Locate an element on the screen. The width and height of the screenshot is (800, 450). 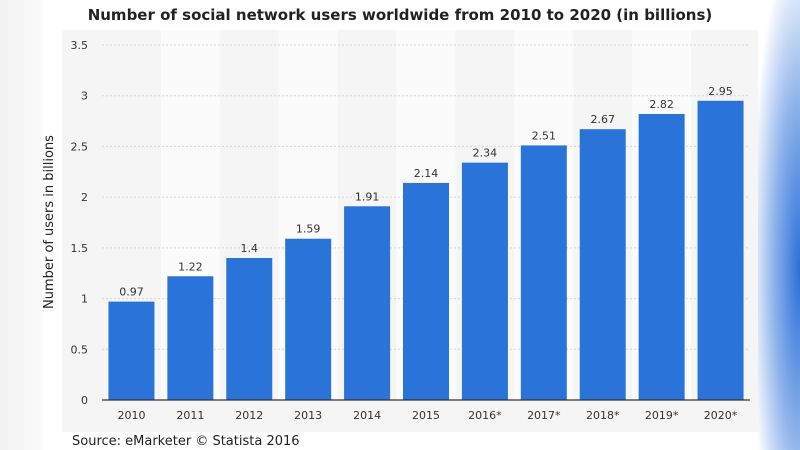
y-tick-label: 2.5 is located at coordinates (80, 146).